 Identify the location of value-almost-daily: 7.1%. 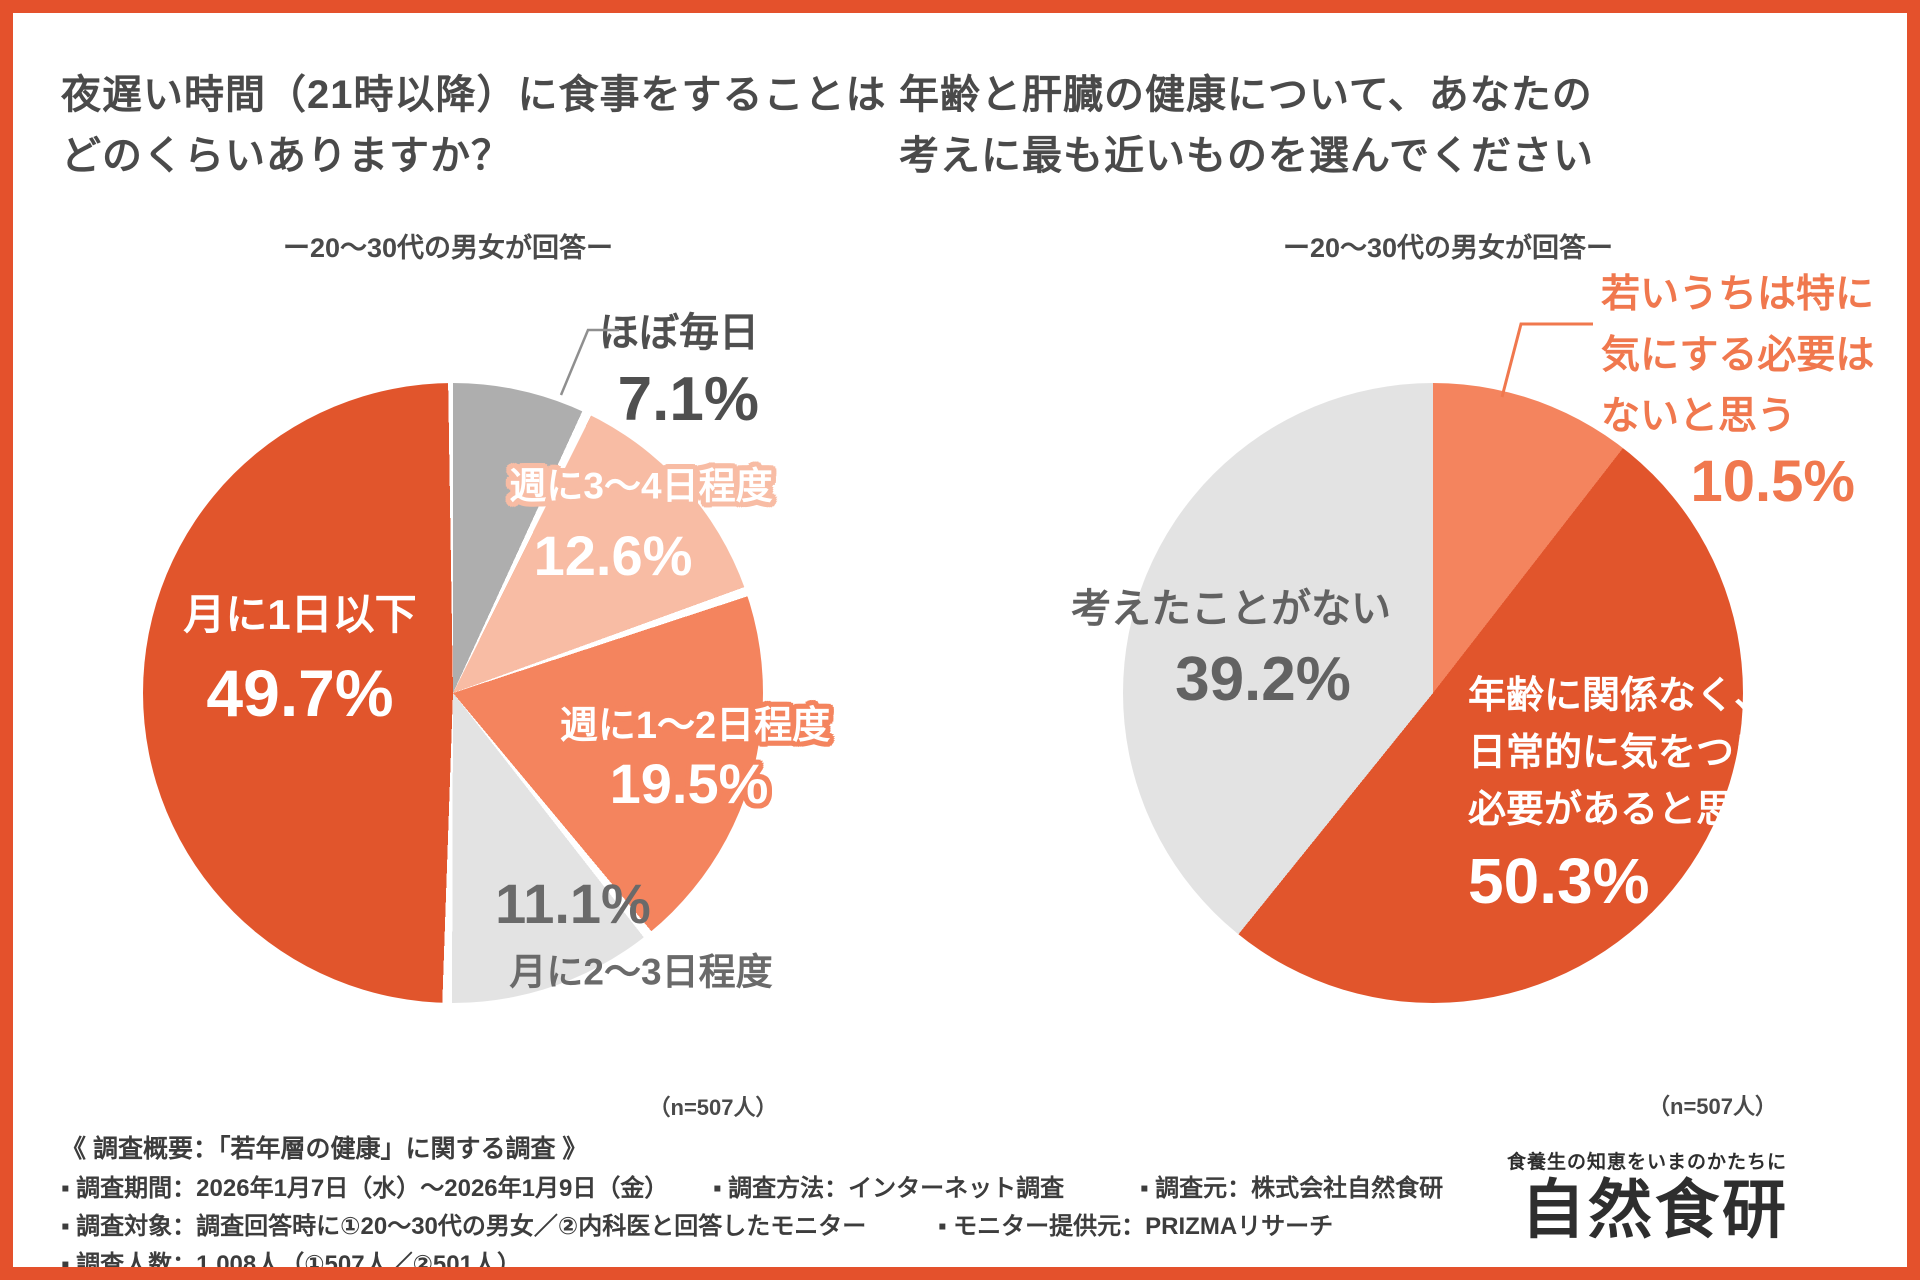
(688, 399).